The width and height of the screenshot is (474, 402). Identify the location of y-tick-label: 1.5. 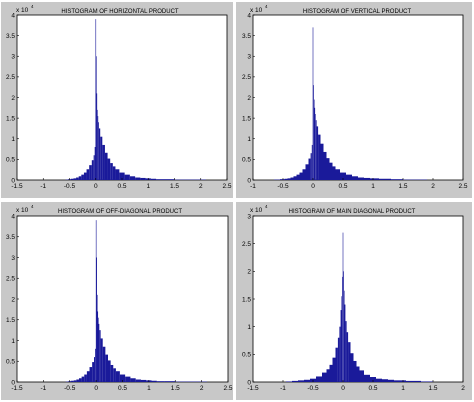
(246, 299).